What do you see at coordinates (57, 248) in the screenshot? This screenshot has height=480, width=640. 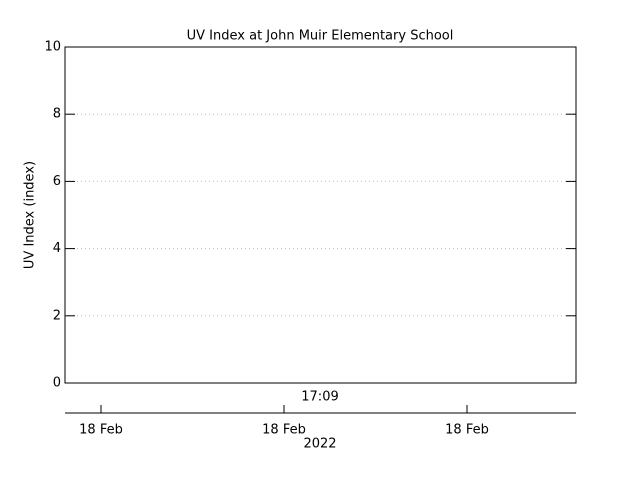 I see `y-tick-label: 4` at bounding box center [57, 248].